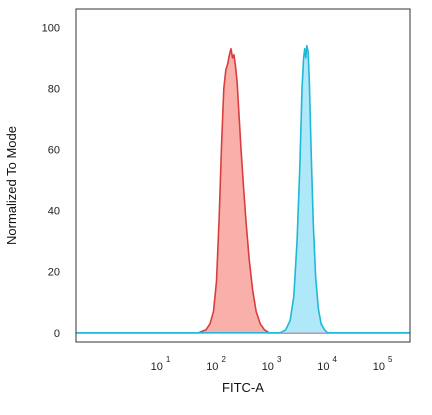  Describe the element at coordinates (54, 151) in the screenshot. I see `y-tick-label: 60` at that location.